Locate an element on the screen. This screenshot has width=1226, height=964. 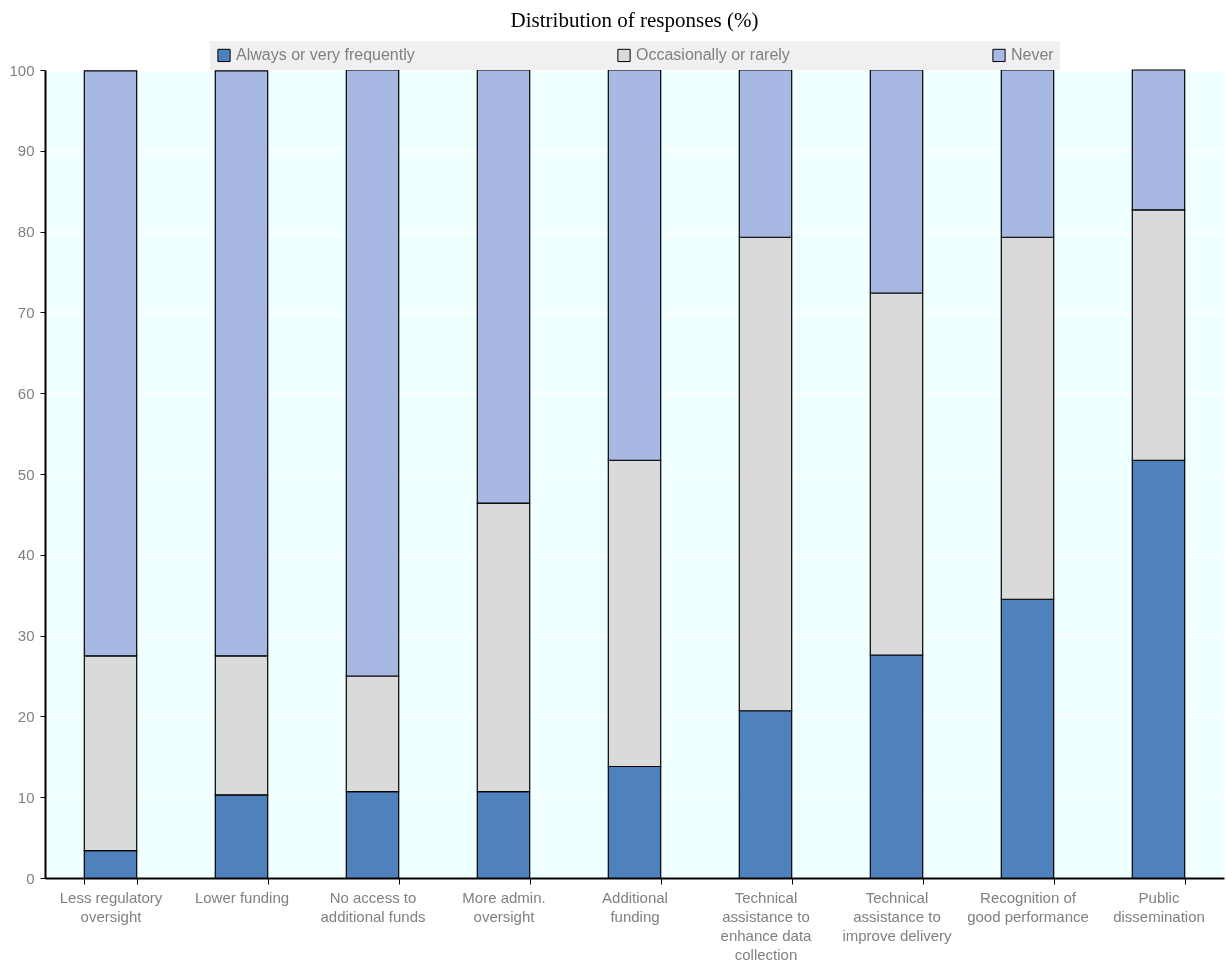
x-tick-label: Technical assistance to enhance data collection is located at coordinates (766, 925).